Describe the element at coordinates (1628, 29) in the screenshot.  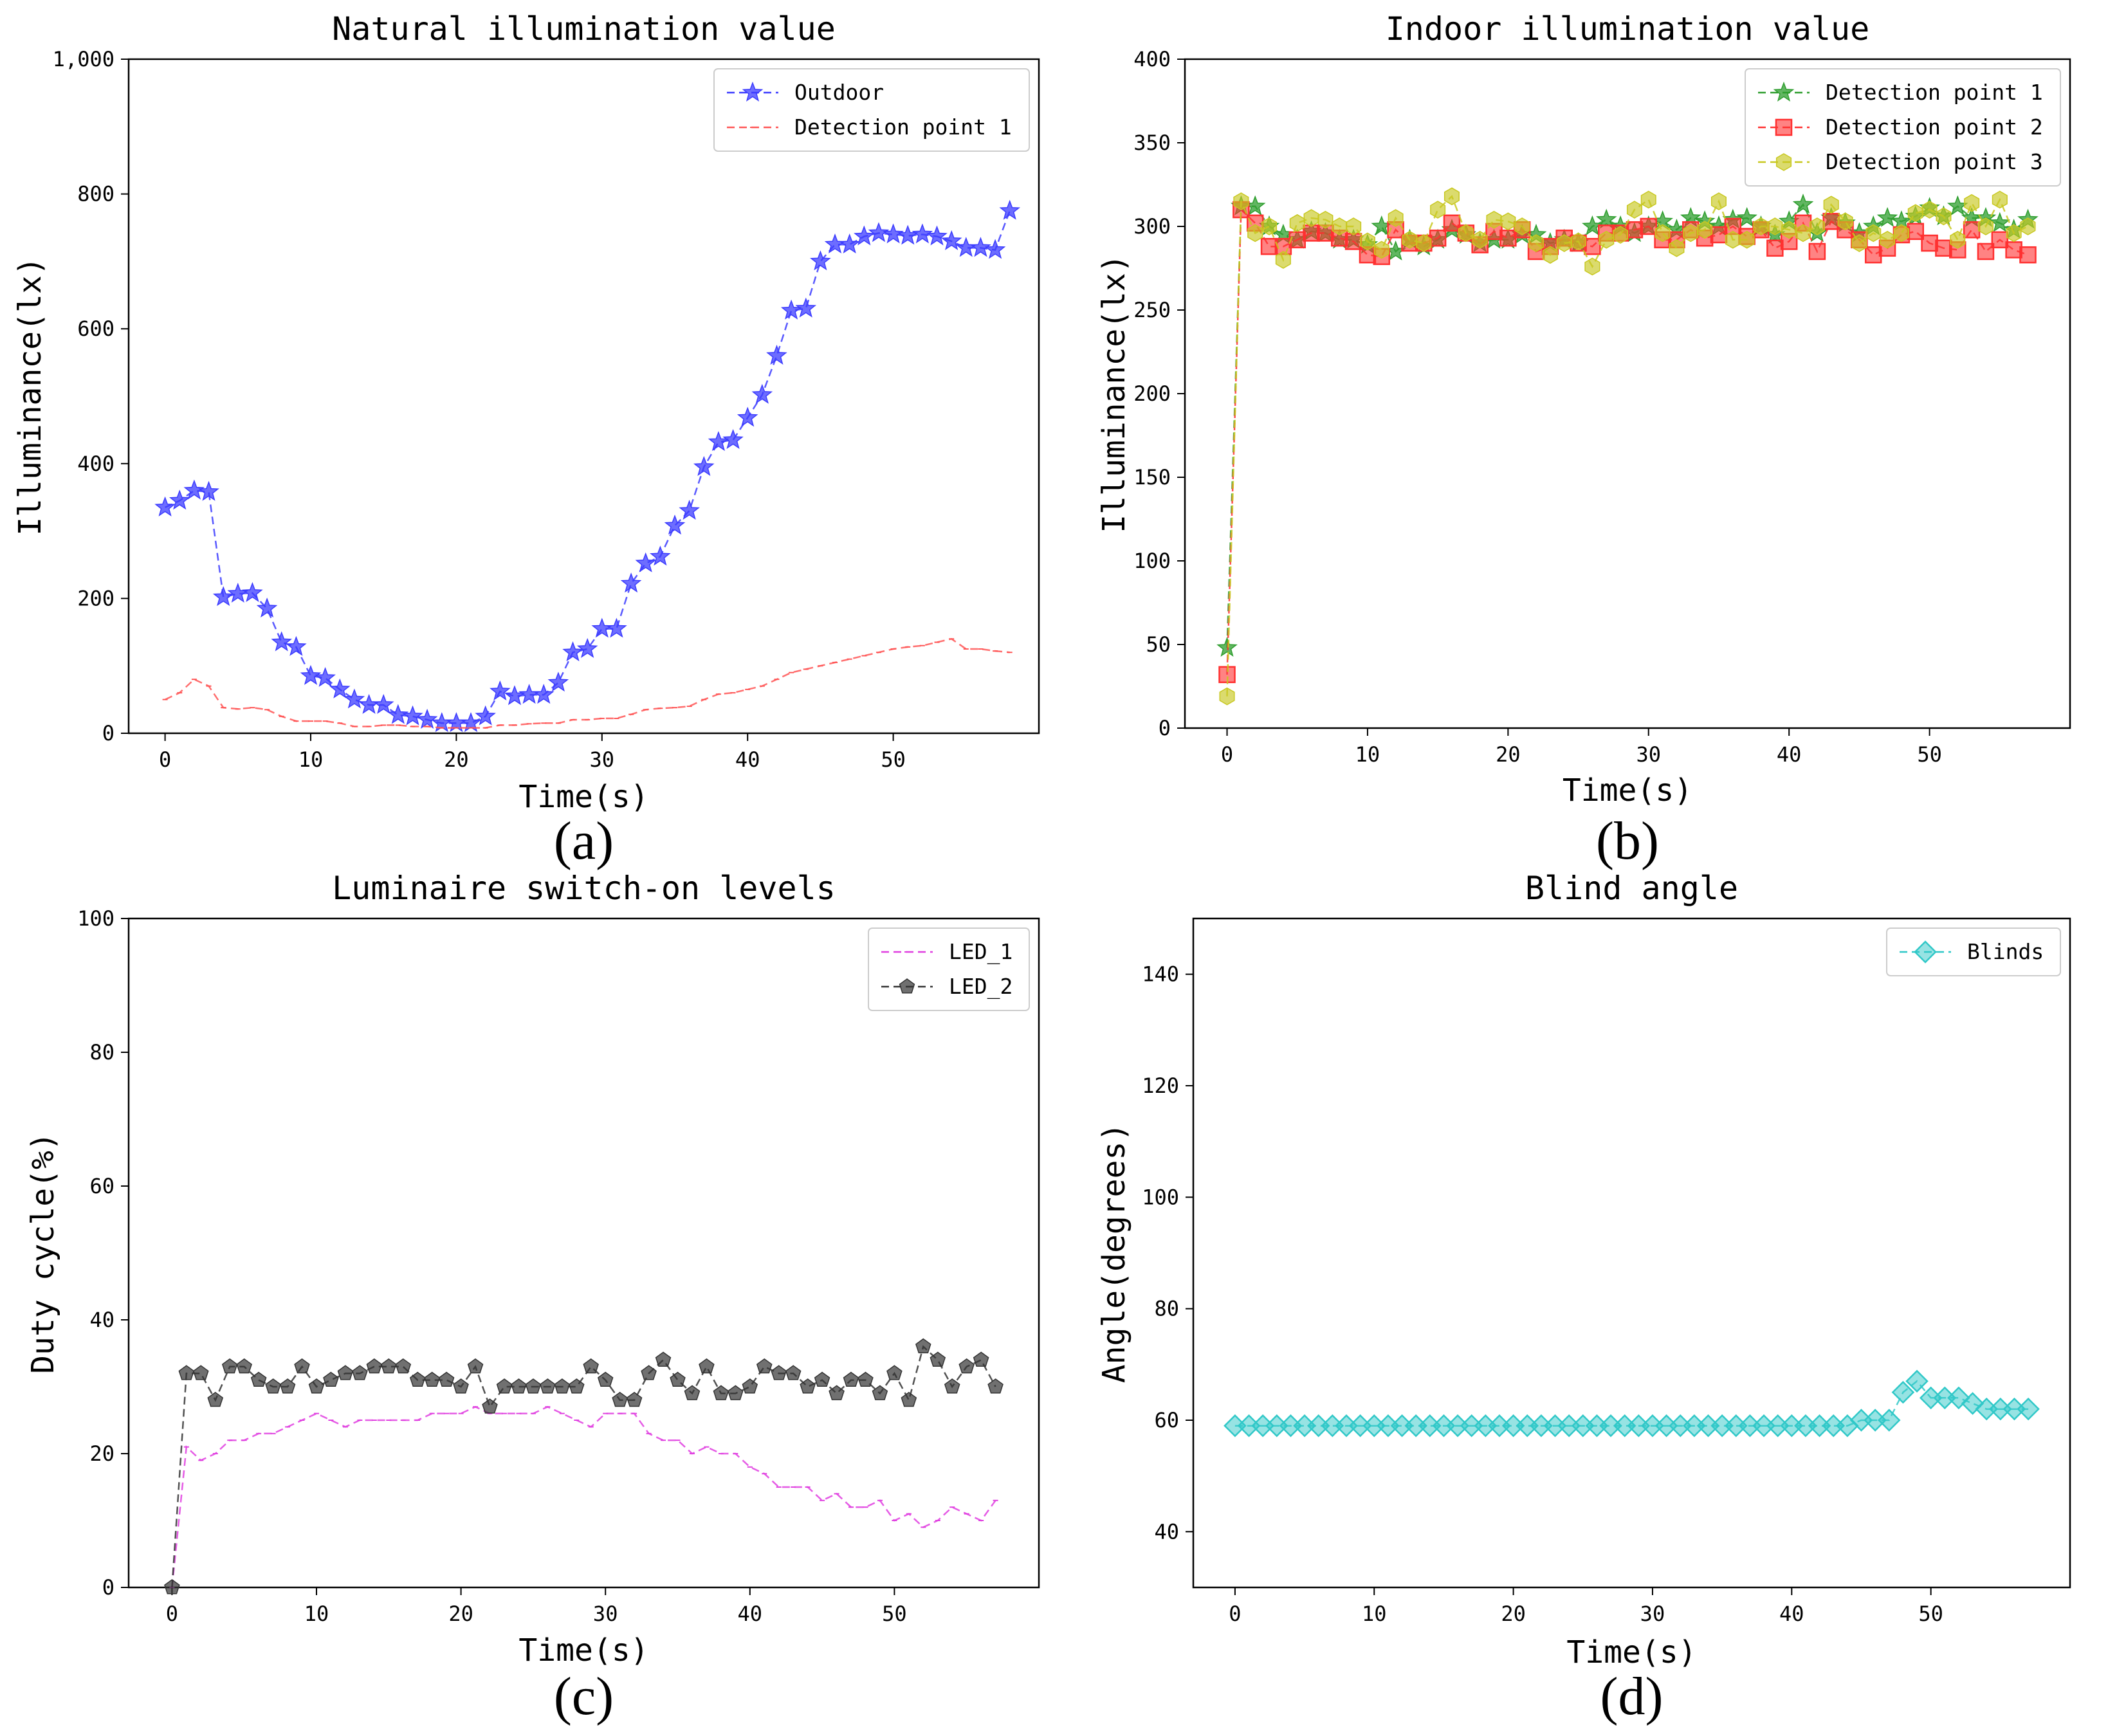
I see `chart-title: Indoor illumination value` at that location.